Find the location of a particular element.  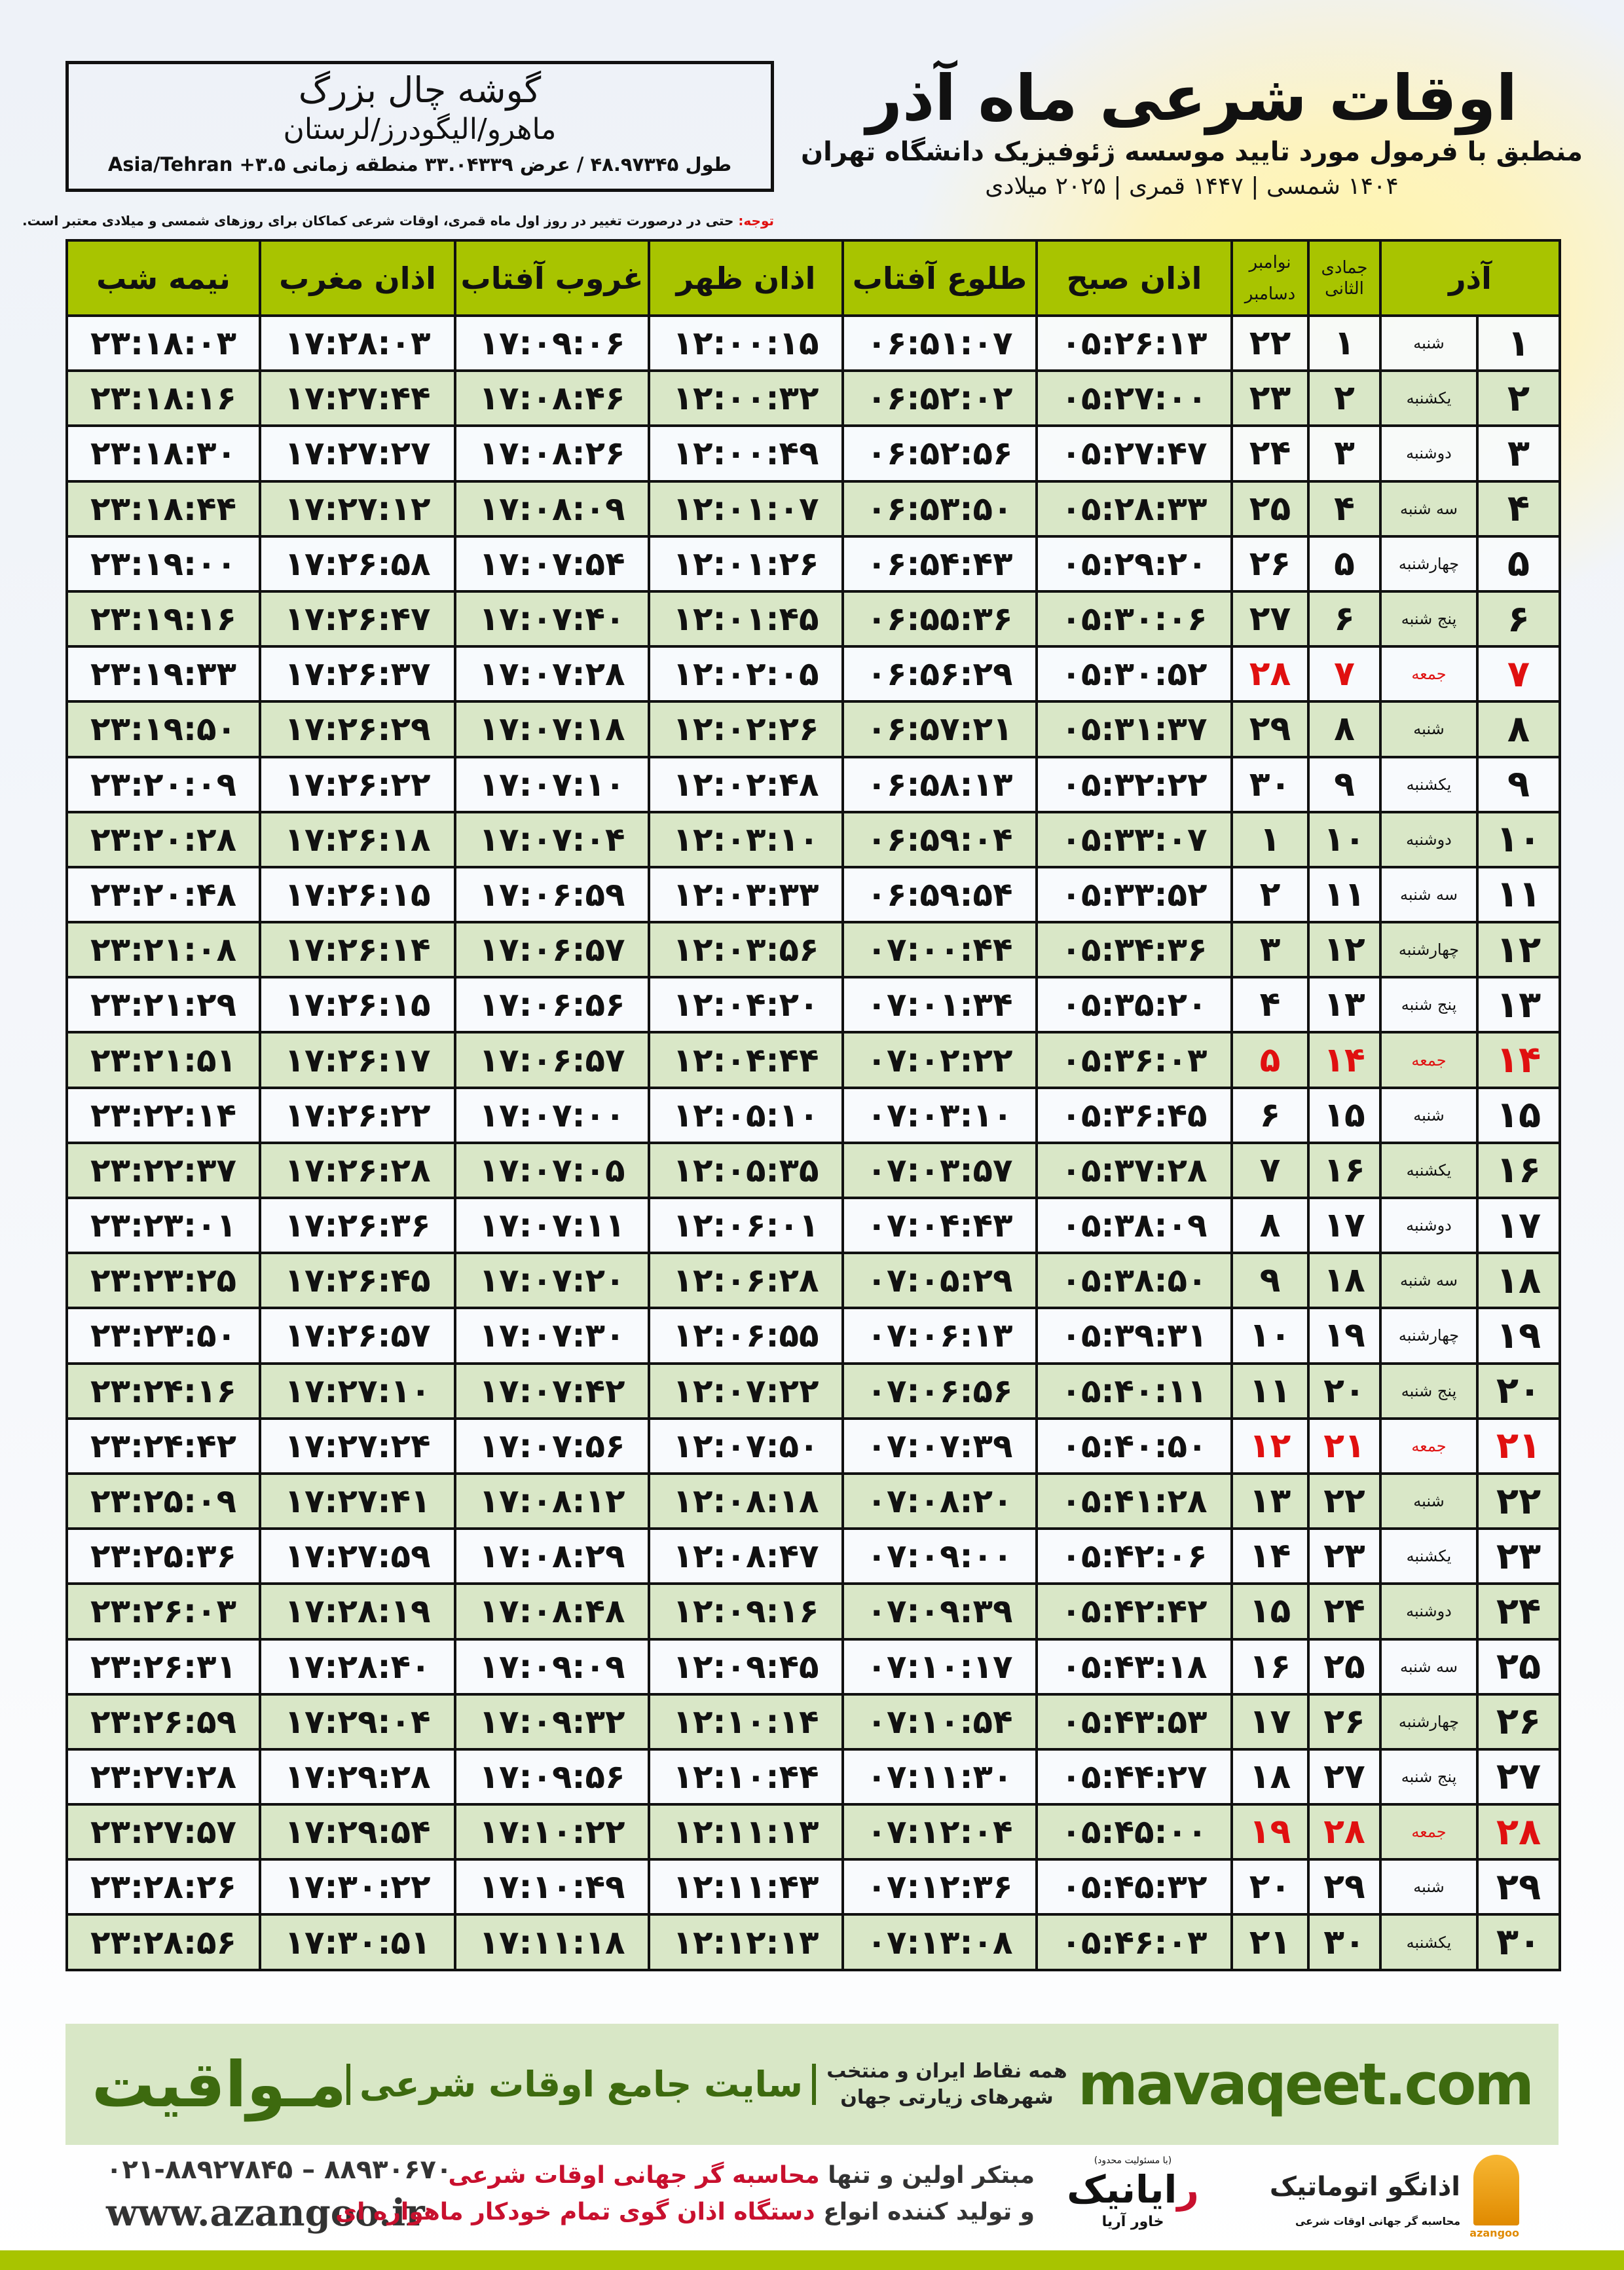

day-number: ۱ is located at coordinates (1519, 343).